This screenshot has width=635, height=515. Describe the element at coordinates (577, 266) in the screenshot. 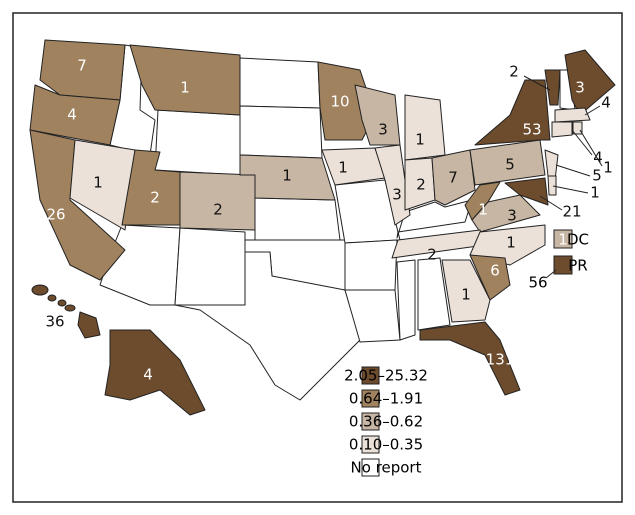

I see `pr-label: PR` at that location.